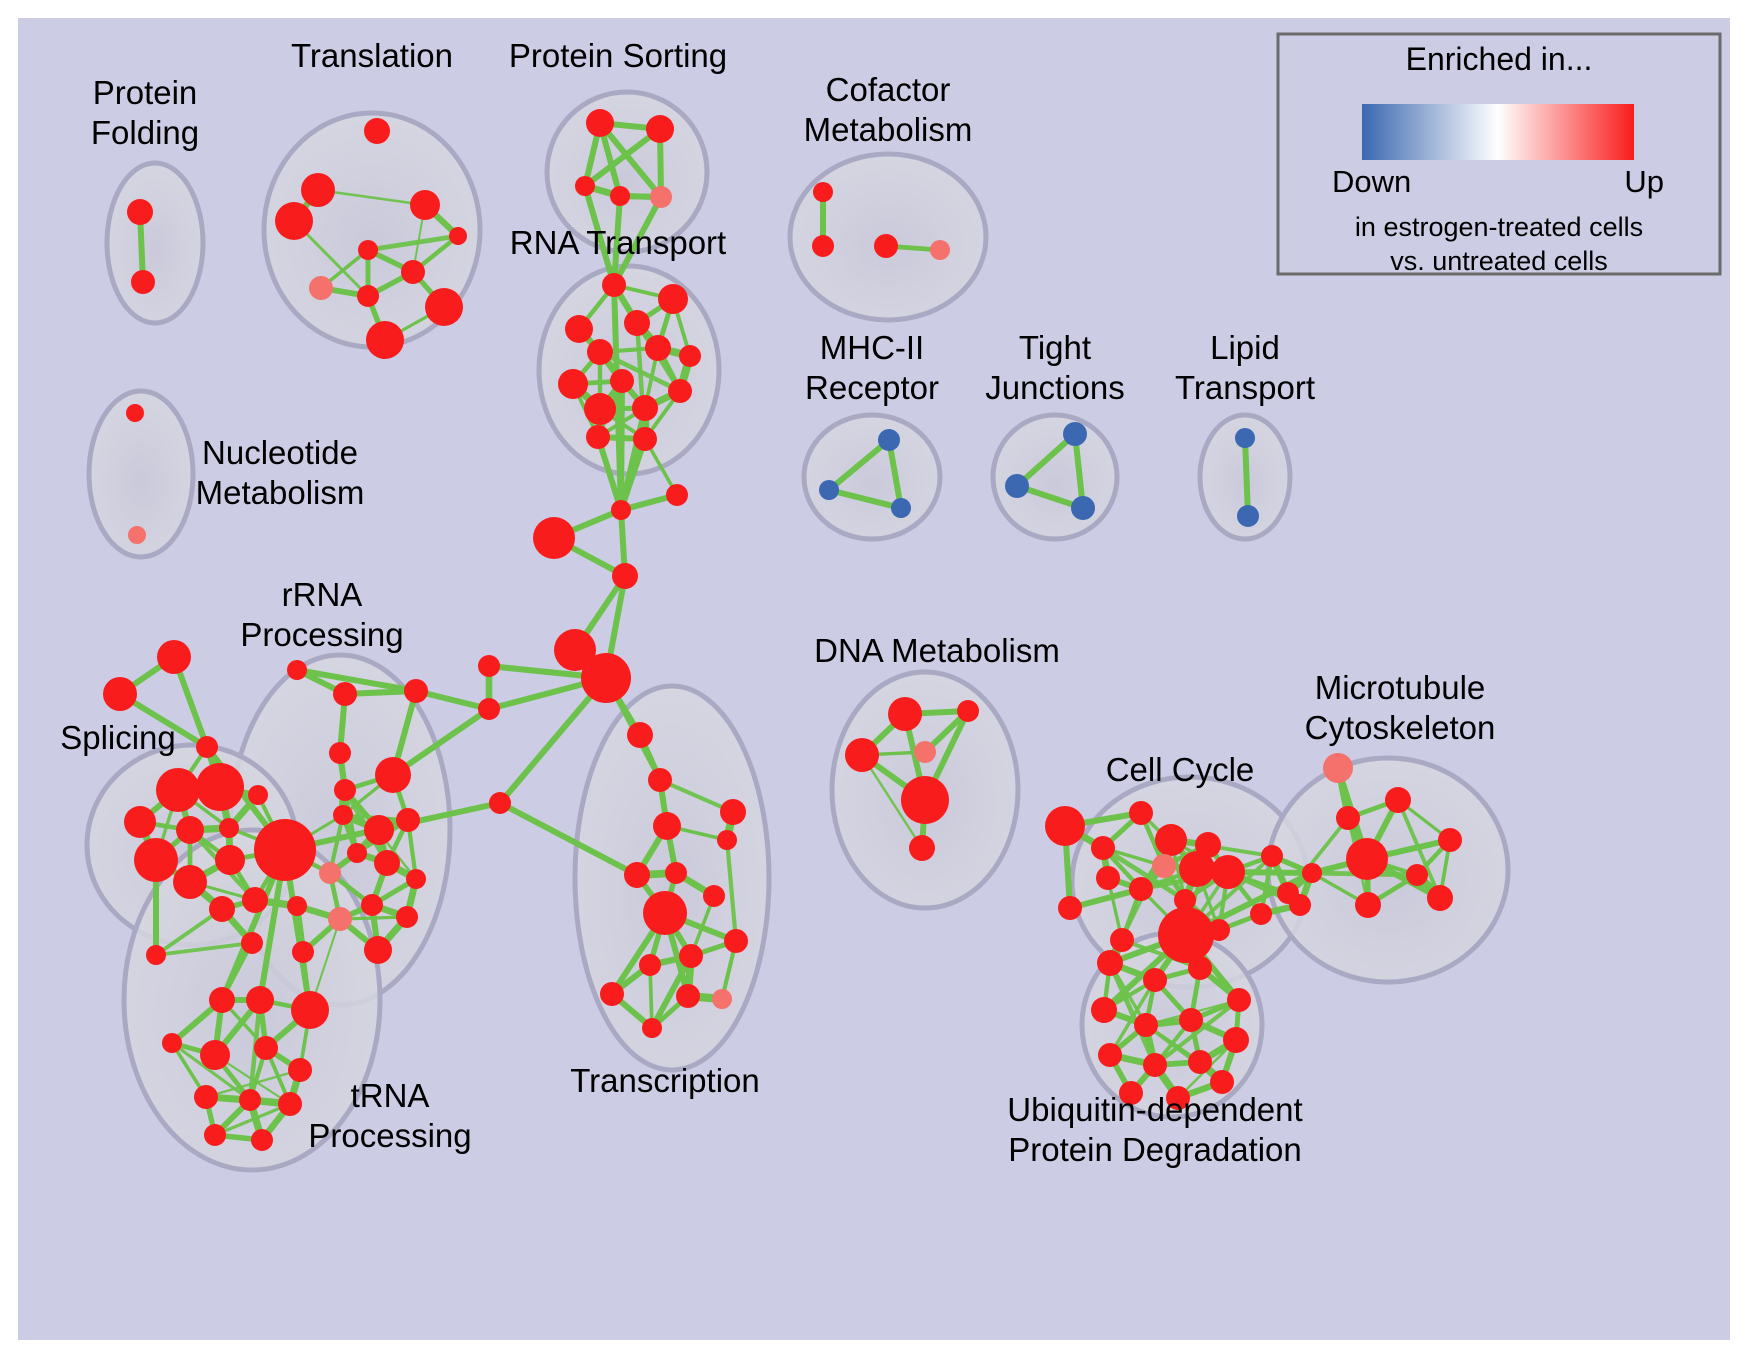 This screenshot has height=1360, width=1750. I want to click on cluster-ellipse-nucleotide-metabolism, so click(141, 474).